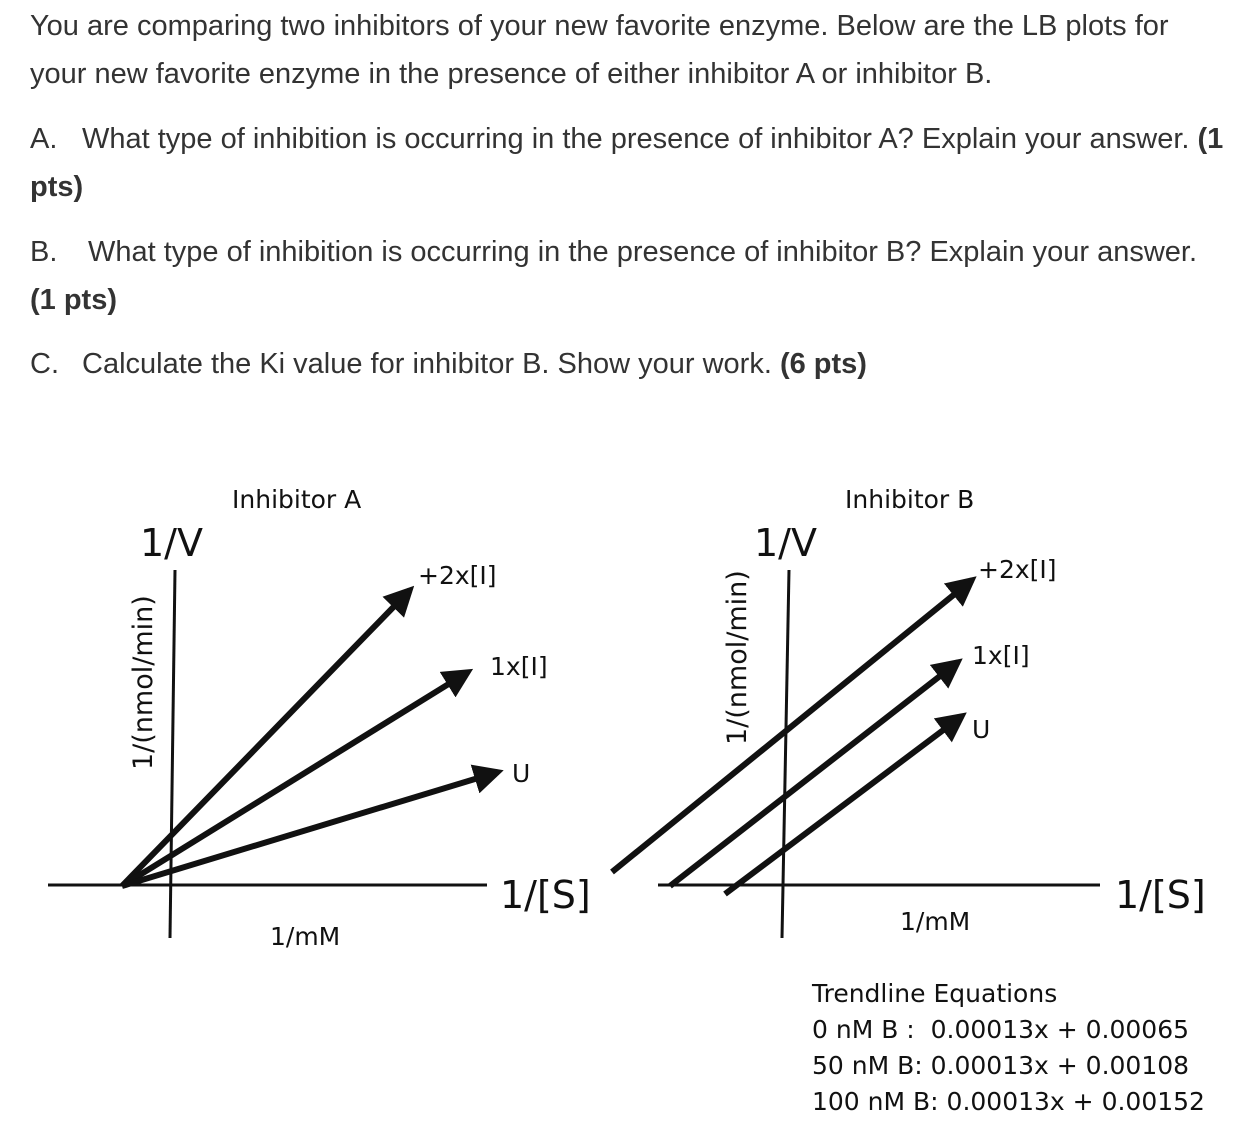  What do you see at coordinates (73, 300) in the screenshot?
I see `question-b-points: (1 pts)` at bounding box center [73, 300].